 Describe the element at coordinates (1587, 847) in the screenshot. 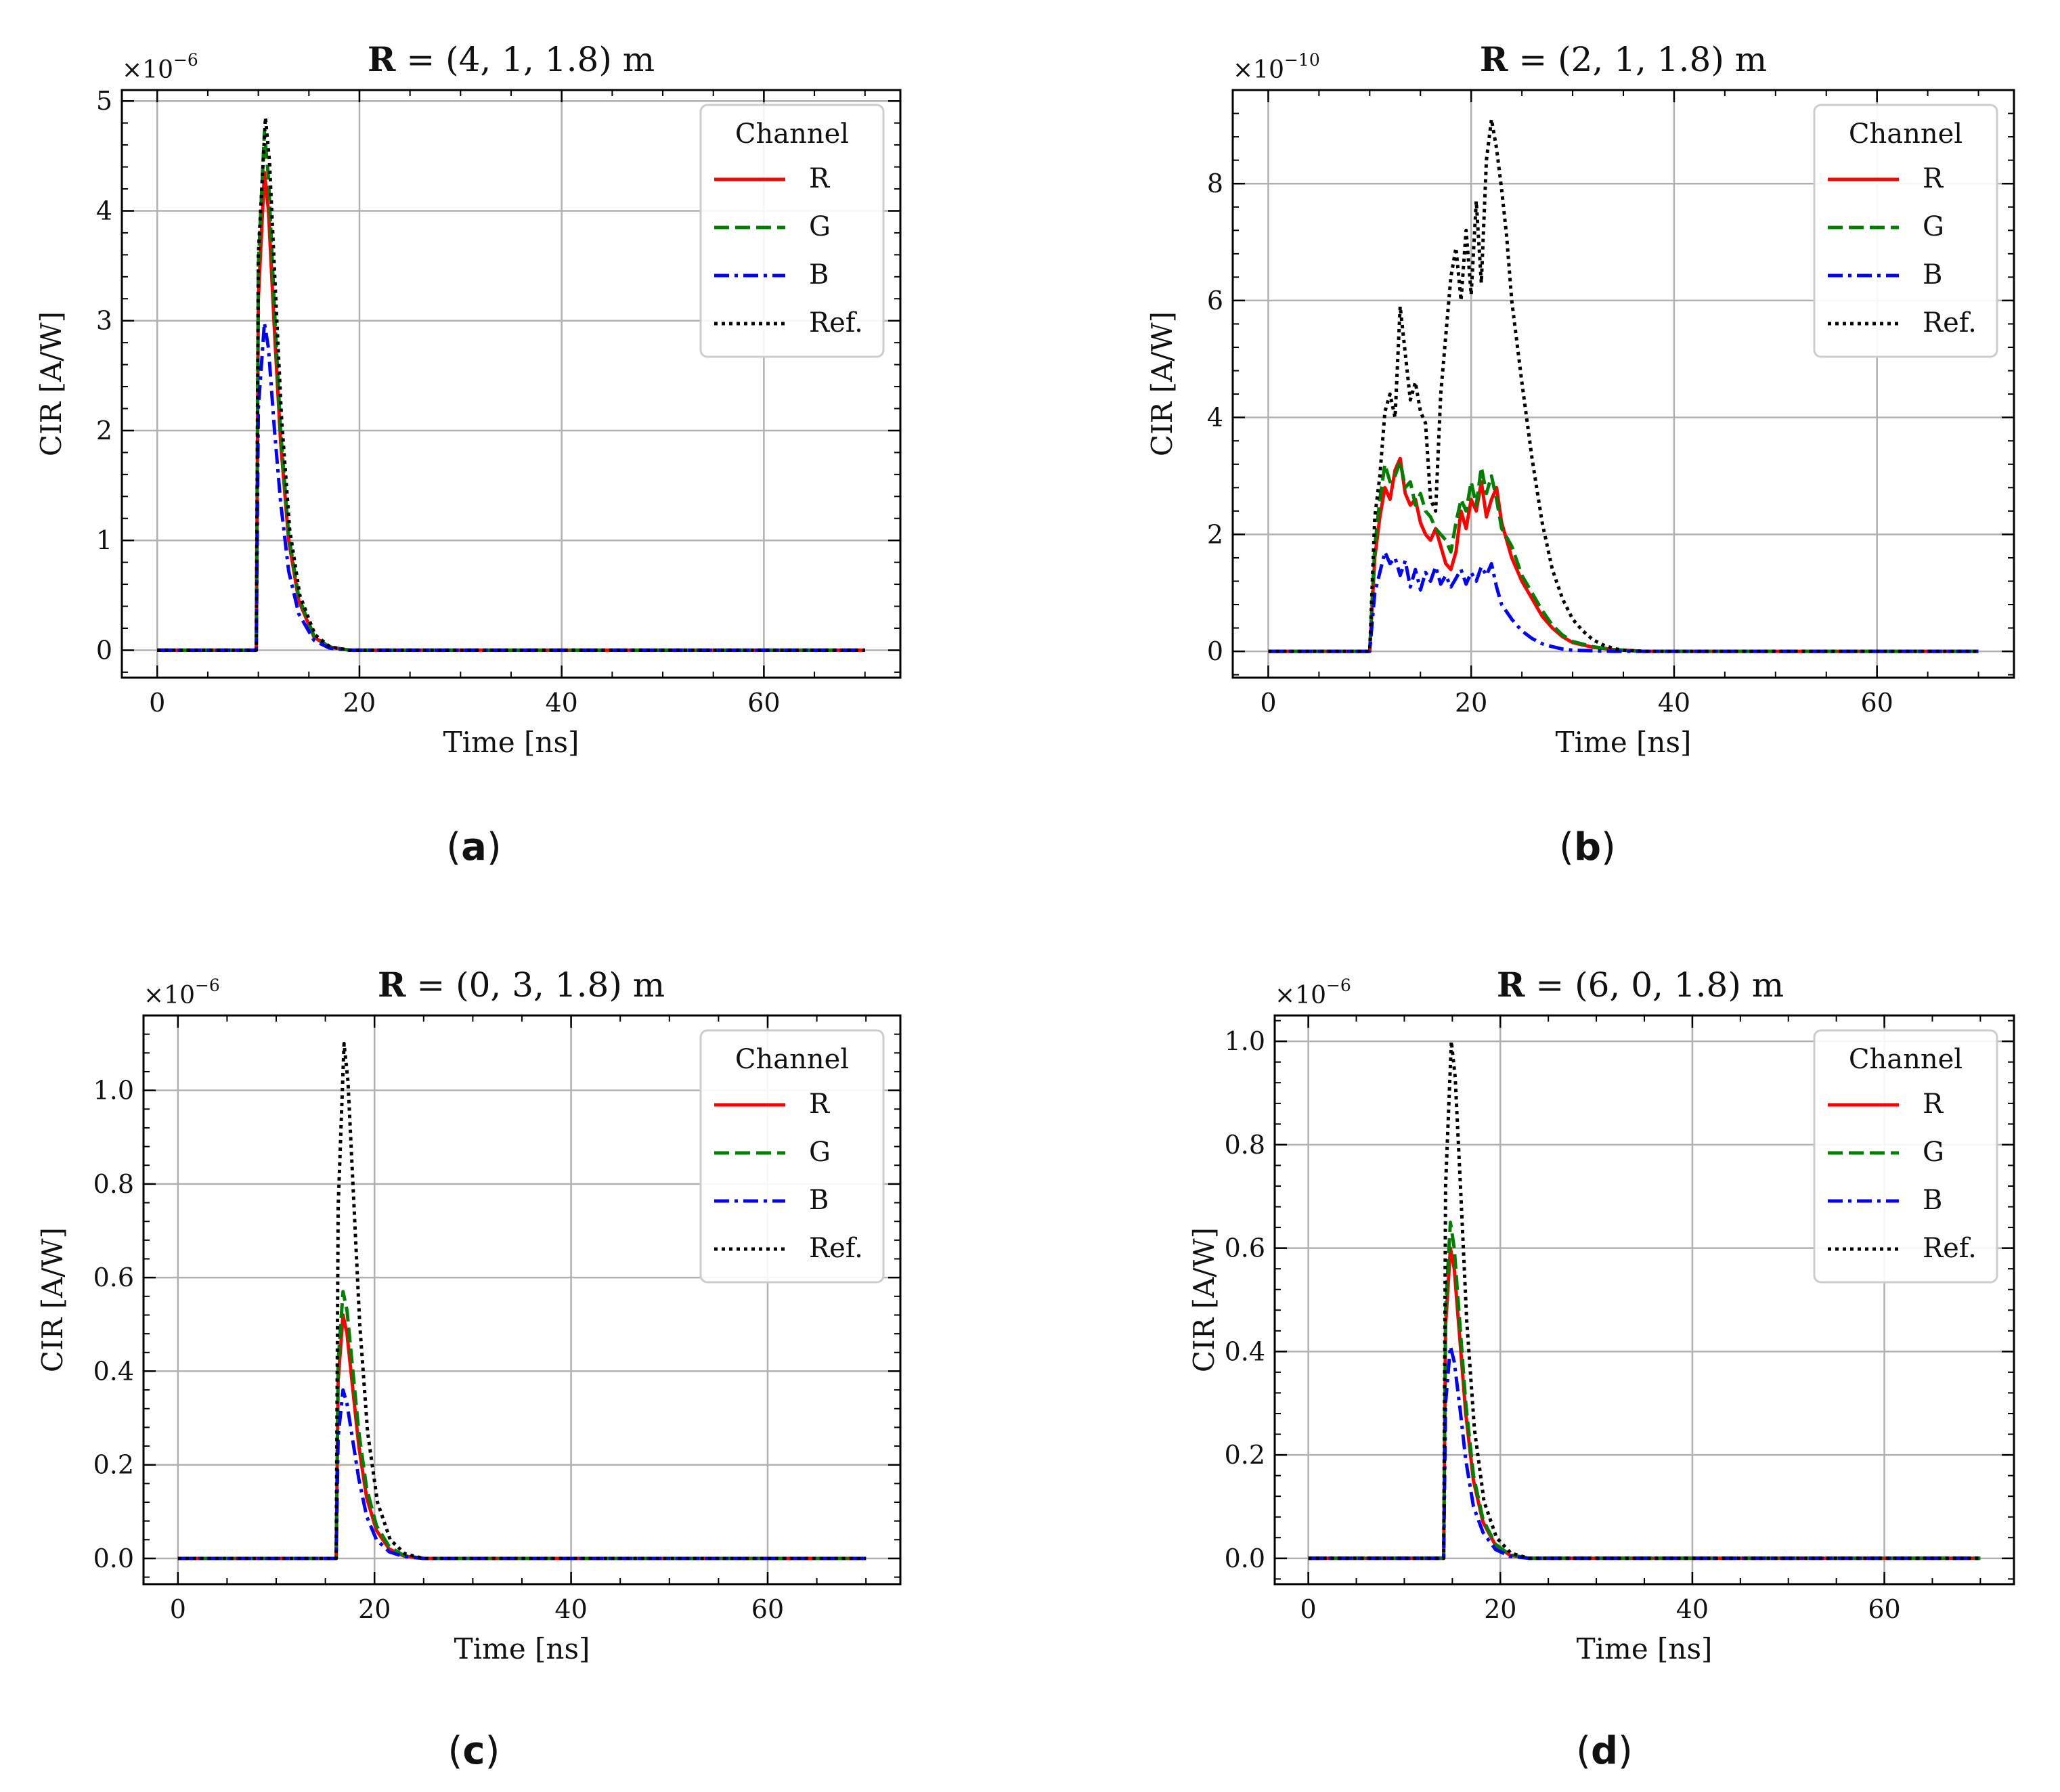

I see `panel-caption: (b)` at that location.